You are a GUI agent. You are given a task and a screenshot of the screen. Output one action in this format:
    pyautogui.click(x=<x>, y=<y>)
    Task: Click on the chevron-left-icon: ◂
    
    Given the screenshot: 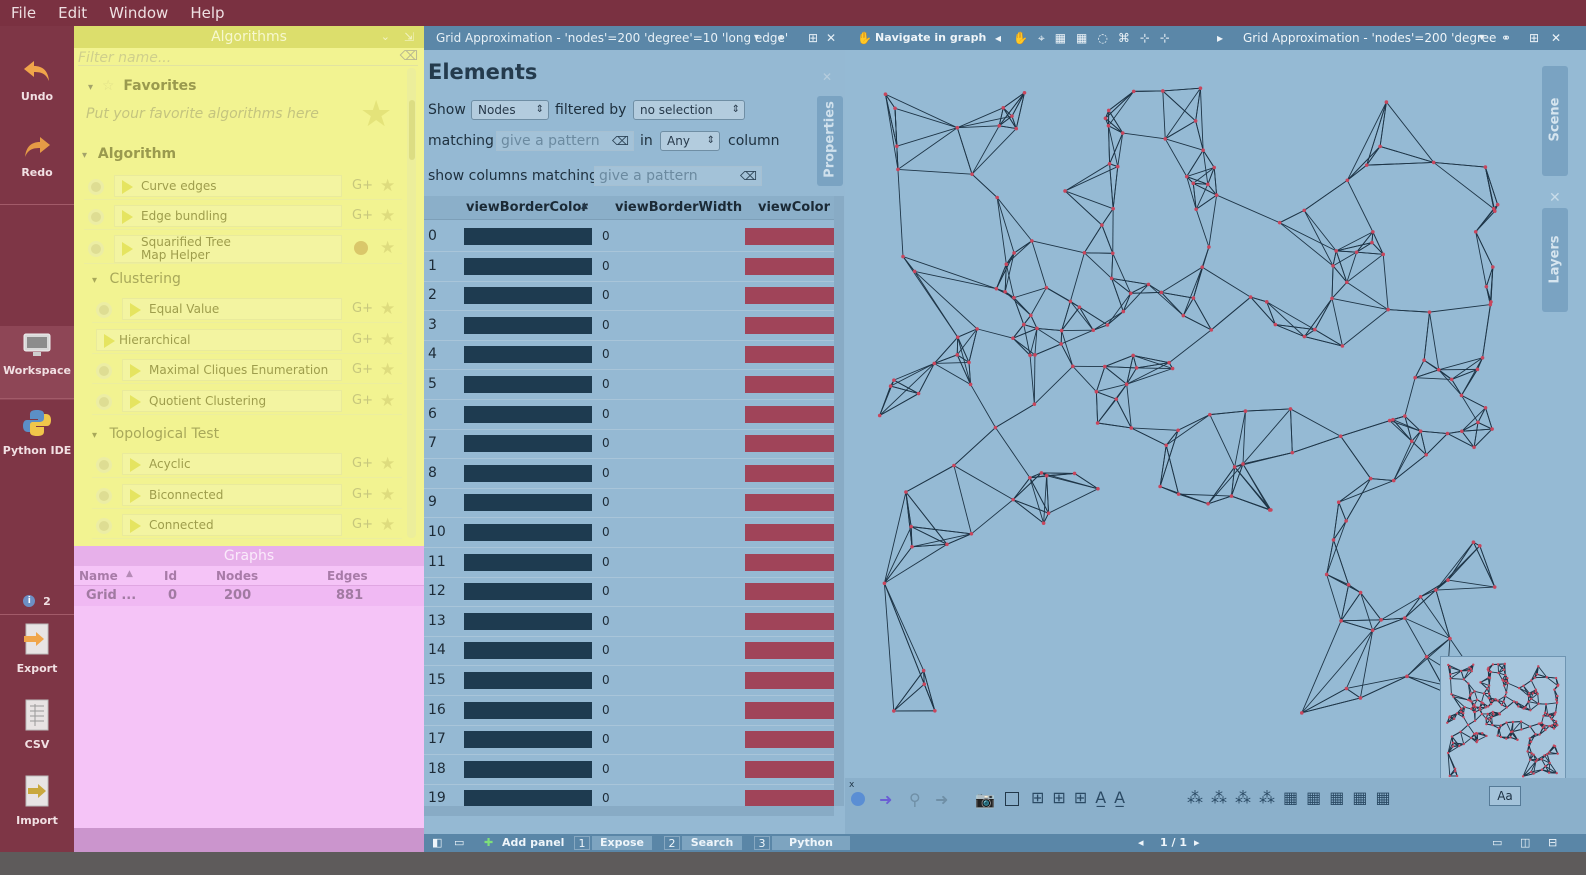 What is the action you would take?
    pyautogui.click(x=1141, y=842)
    